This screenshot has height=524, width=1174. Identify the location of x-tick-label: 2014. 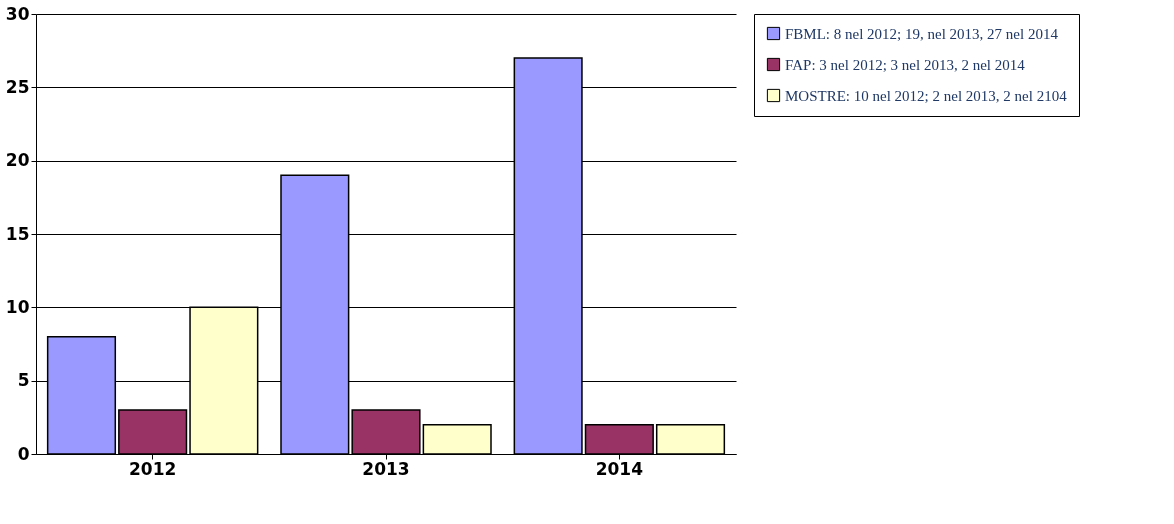
(619, 468).